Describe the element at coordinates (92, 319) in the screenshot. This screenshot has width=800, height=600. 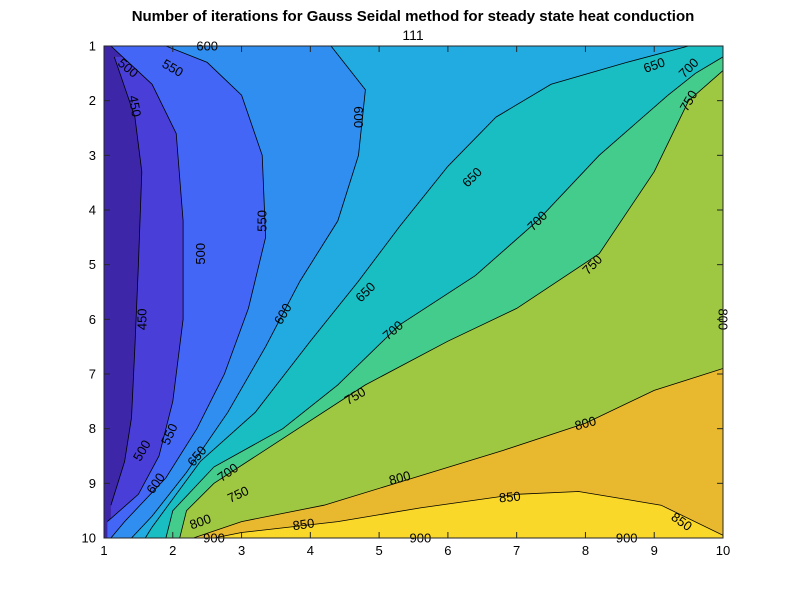
I see `y-tick-label: 6` at that location.